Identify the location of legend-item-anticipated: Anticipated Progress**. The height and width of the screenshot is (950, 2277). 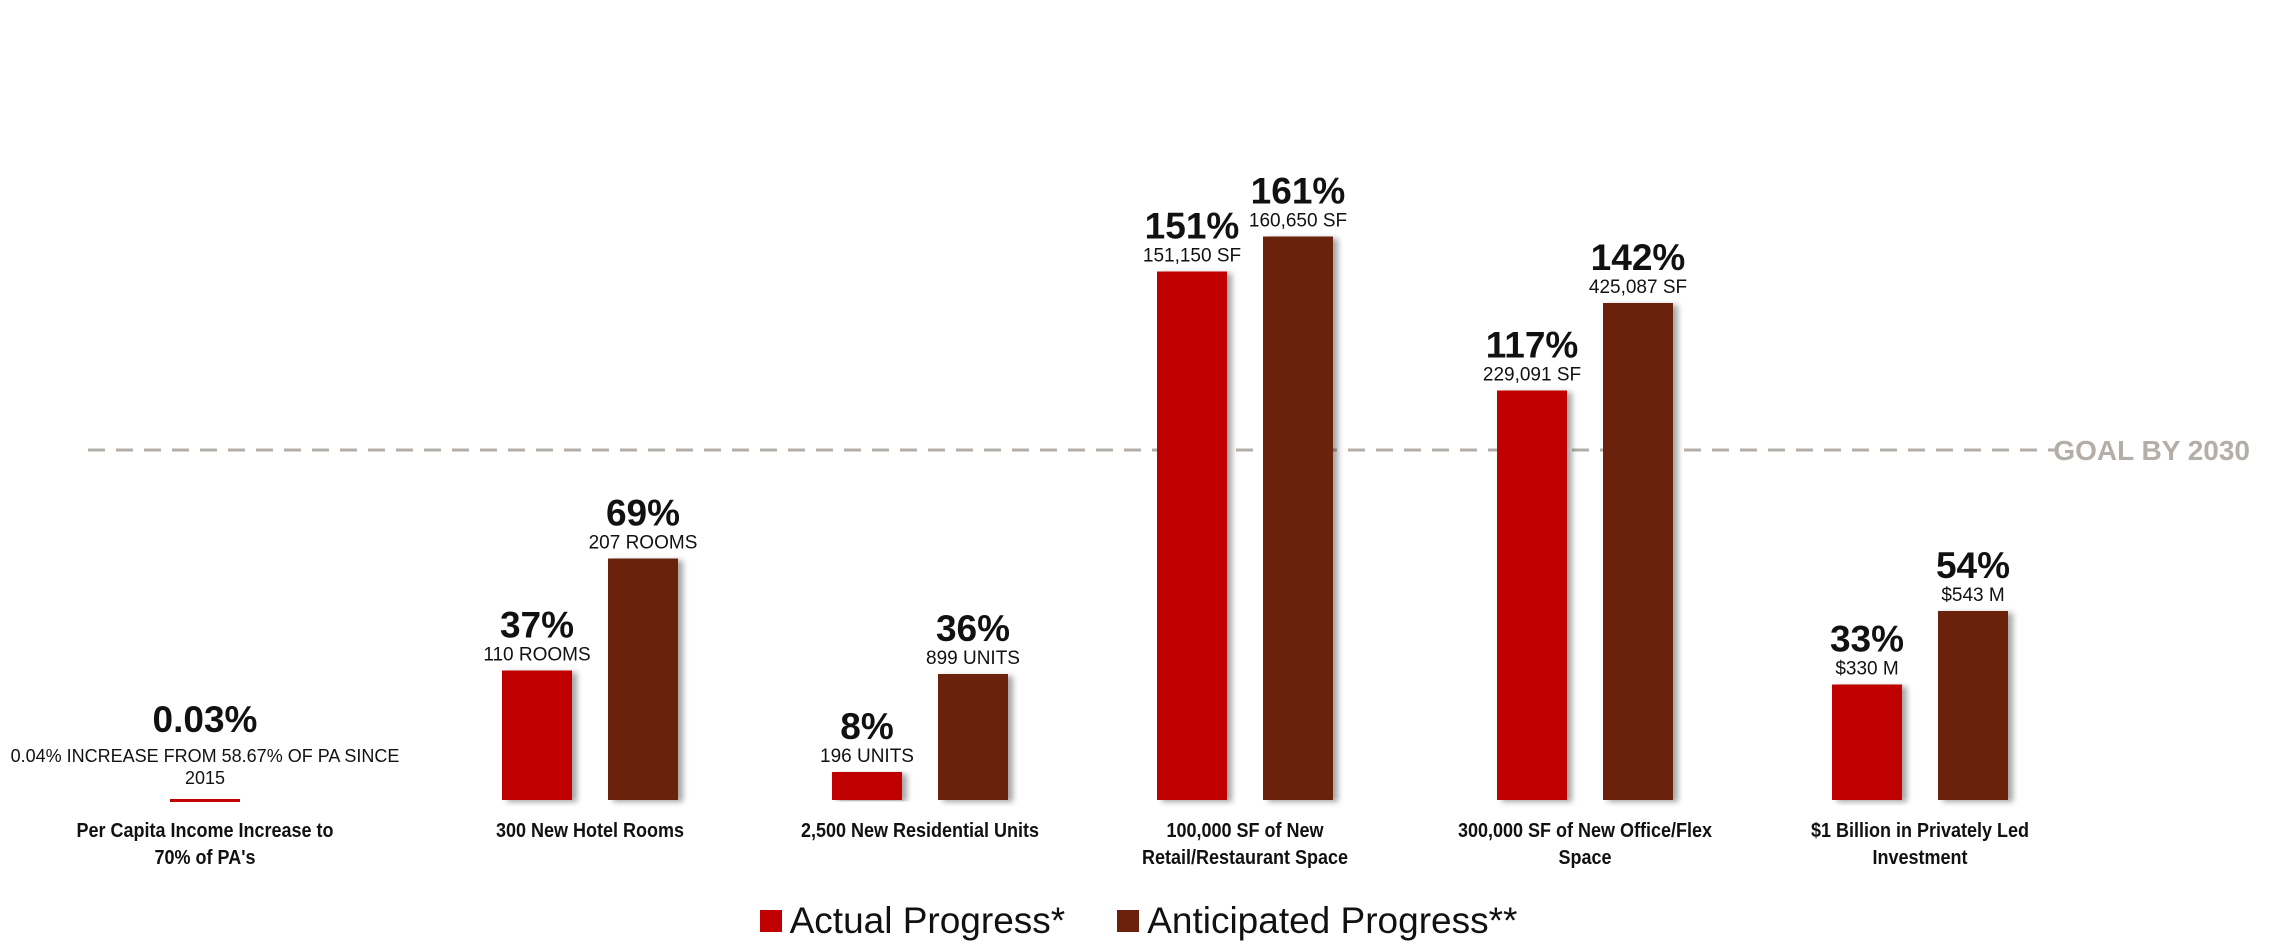
(1317, 921).